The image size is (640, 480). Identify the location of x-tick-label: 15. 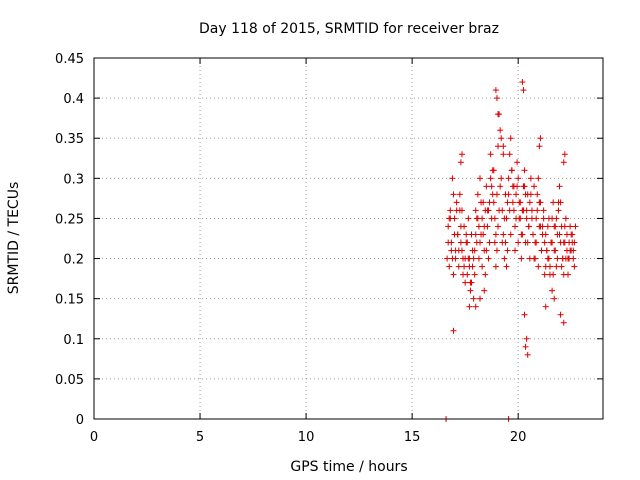
(412, 437).